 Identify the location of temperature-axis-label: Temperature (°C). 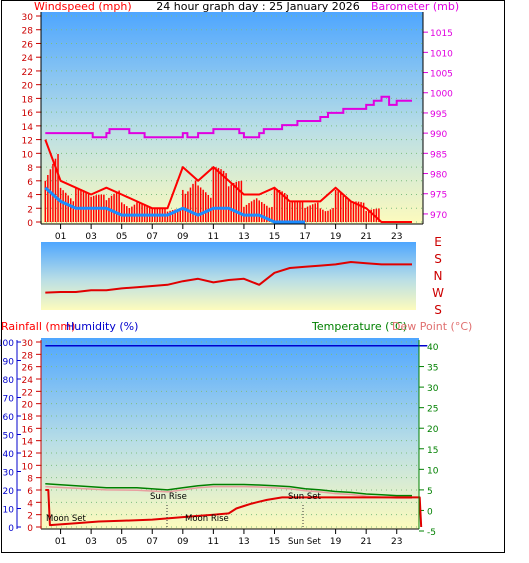
(359, 326).